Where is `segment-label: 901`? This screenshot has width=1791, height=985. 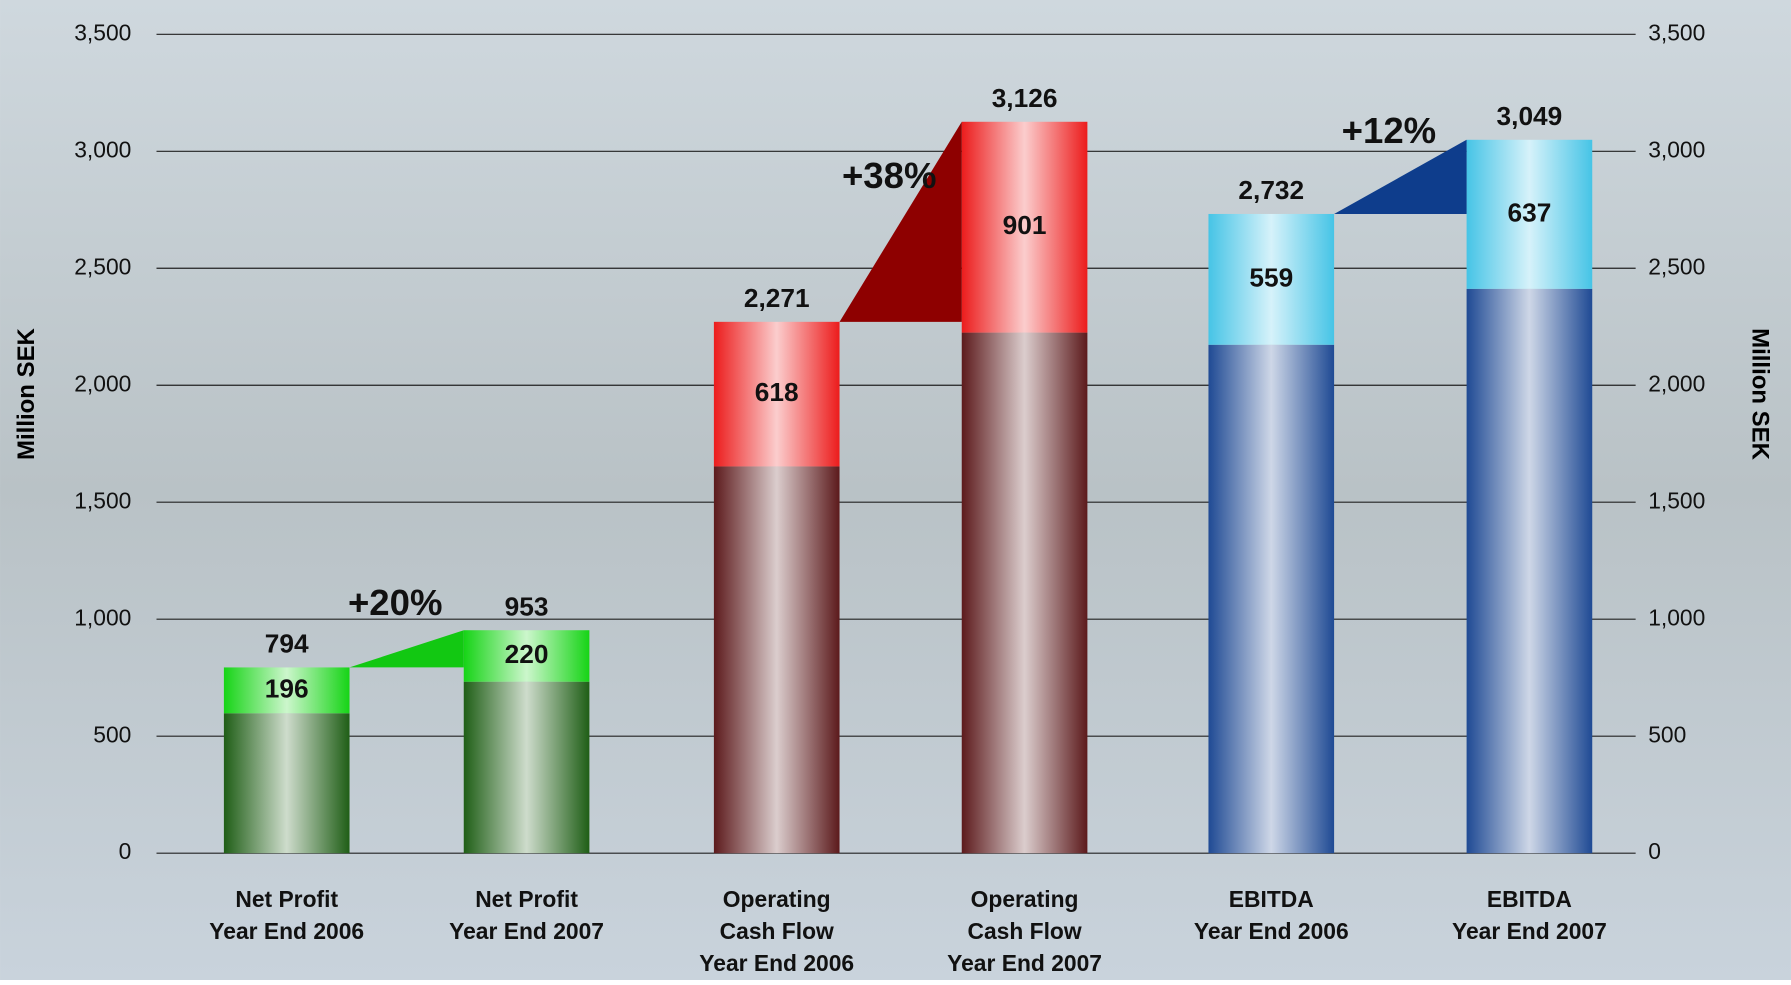 segment-label: 901 is located at coordinates (1025, 225).